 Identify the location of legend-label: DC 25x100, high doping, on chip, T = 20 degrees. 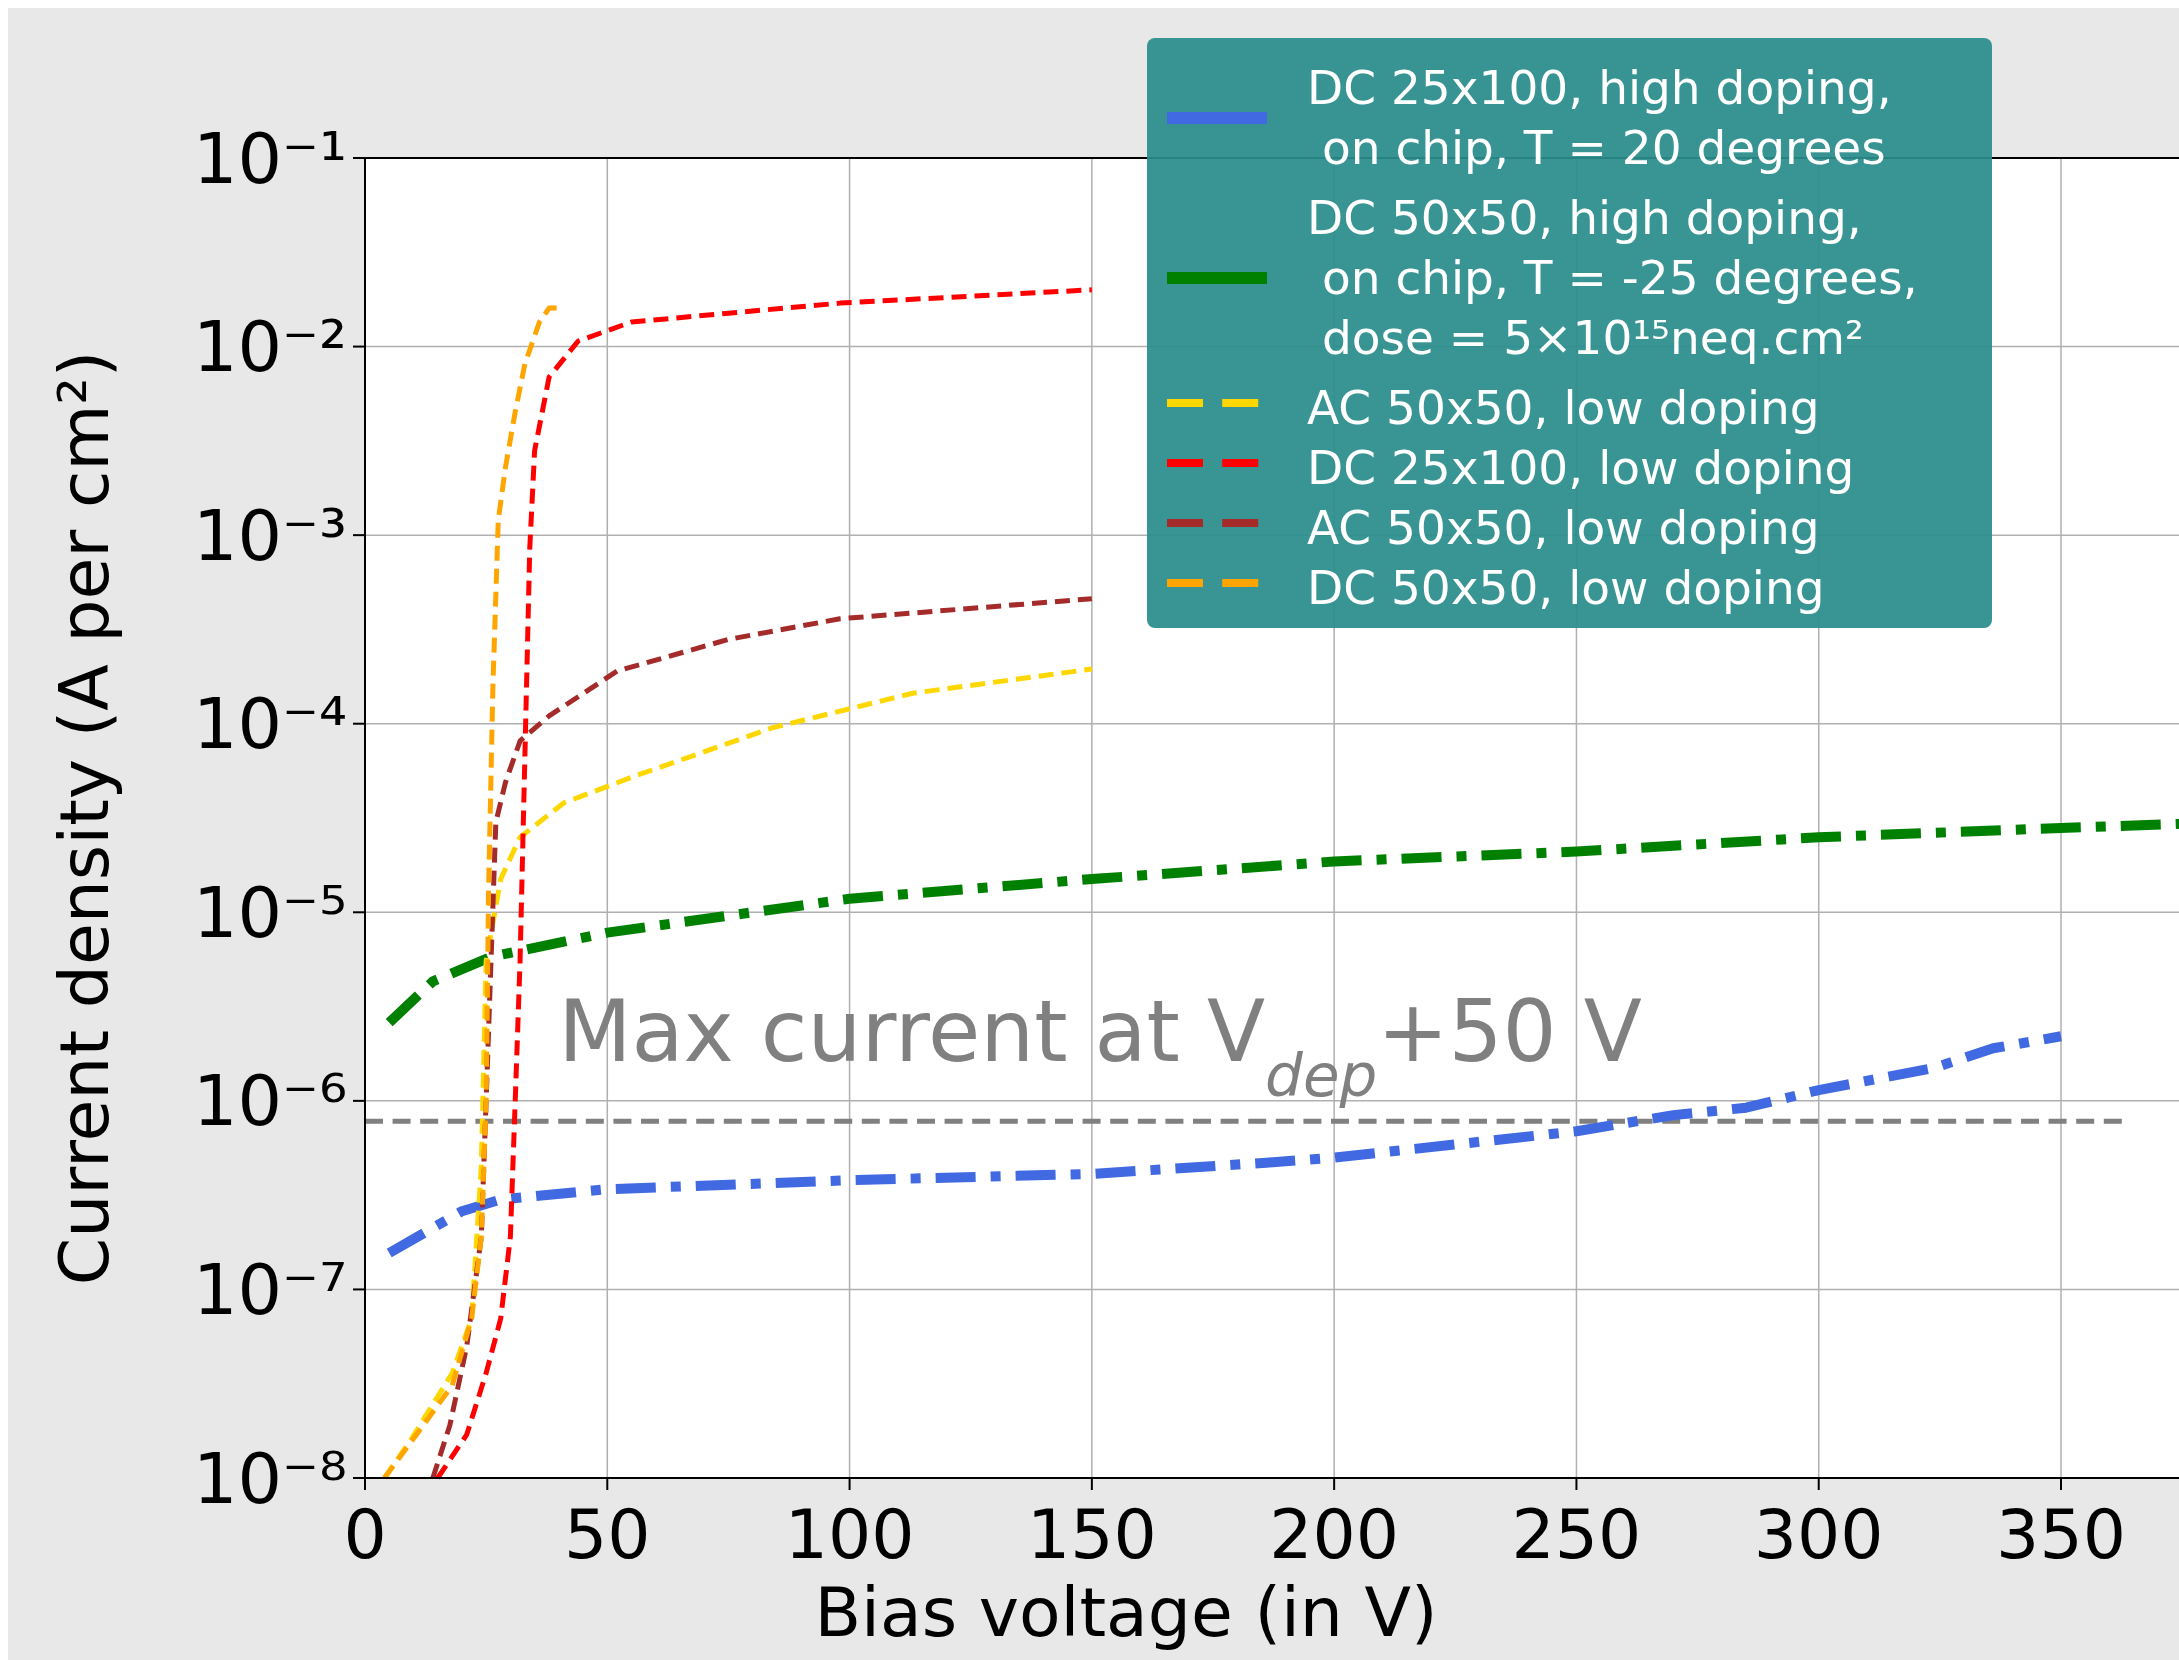
(1599, 118).